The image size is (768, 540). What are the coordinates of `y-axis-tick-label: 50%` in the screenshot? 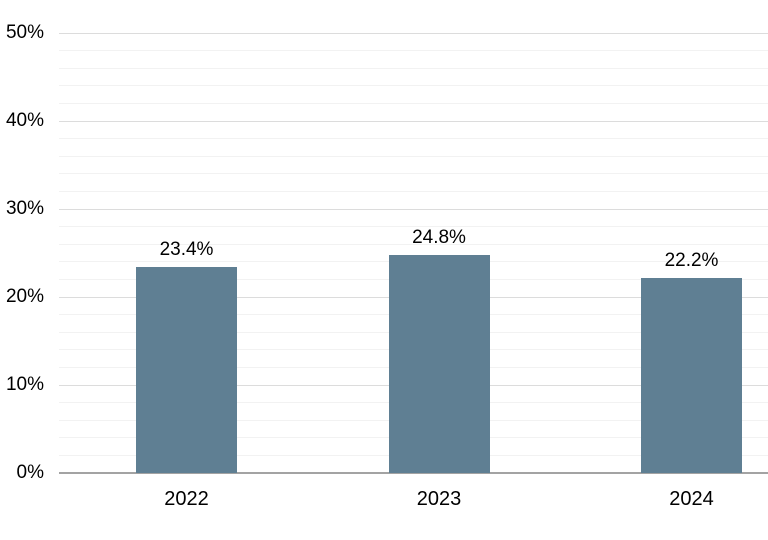 It's located at (24, 32).